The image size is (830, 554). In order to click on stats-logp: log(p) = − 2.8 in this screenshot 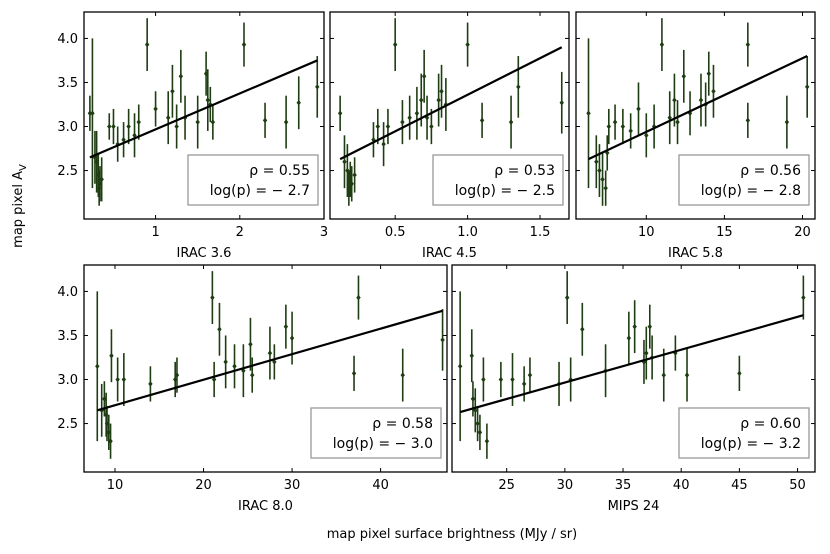, I will do `click(751, 191)`.